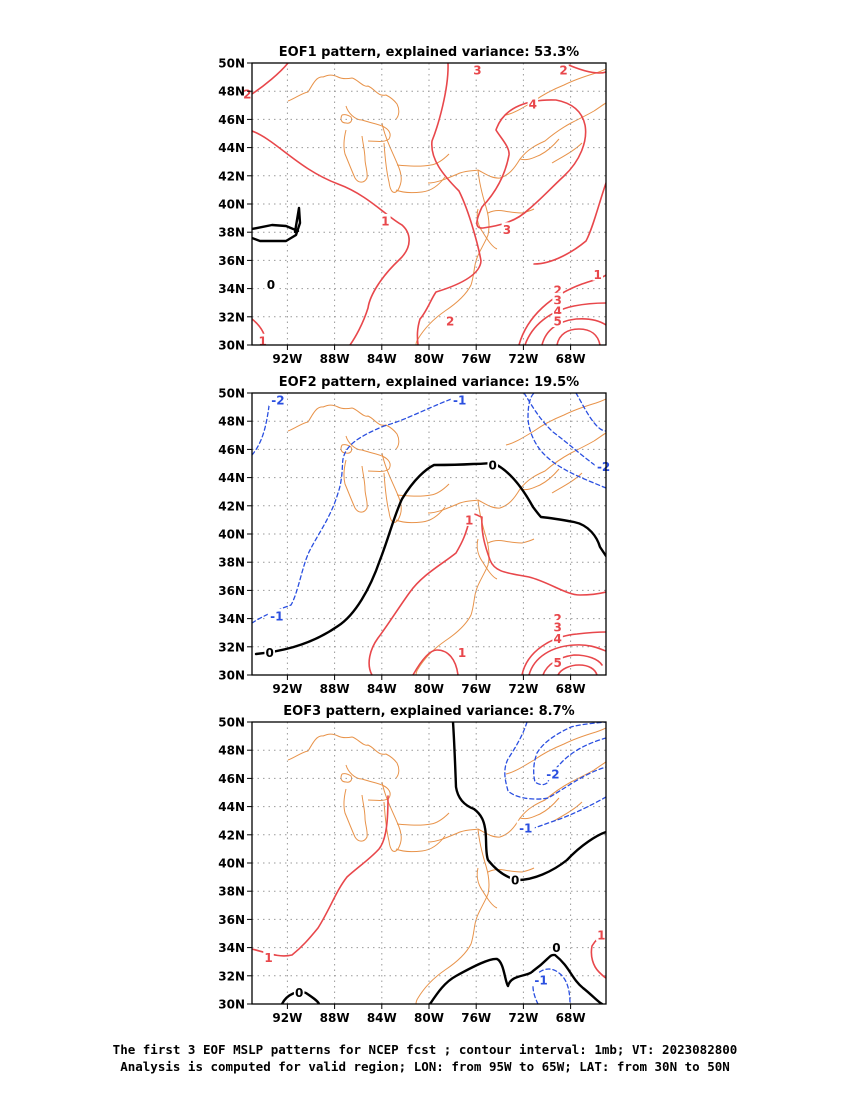 This screenshot has height=1100, width=850. Describe the element at coordinates (429, 359) in the screenshot. I see `x-tick-label: 80W` at that location.